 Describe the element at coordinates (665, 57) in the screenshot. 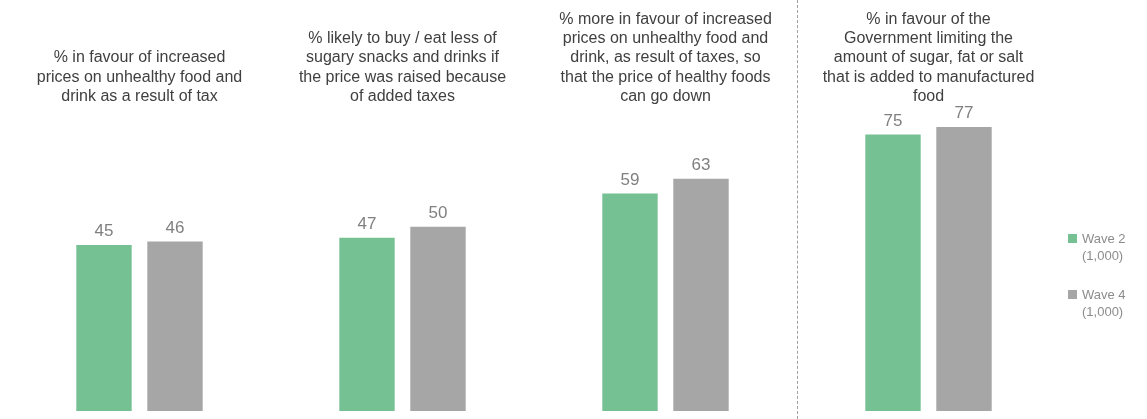

I see `x-tick-label: % more in favour of increased prices on unhealthy food and drink, as result of taxes, so that the price of healthy foods can go down` at that location.